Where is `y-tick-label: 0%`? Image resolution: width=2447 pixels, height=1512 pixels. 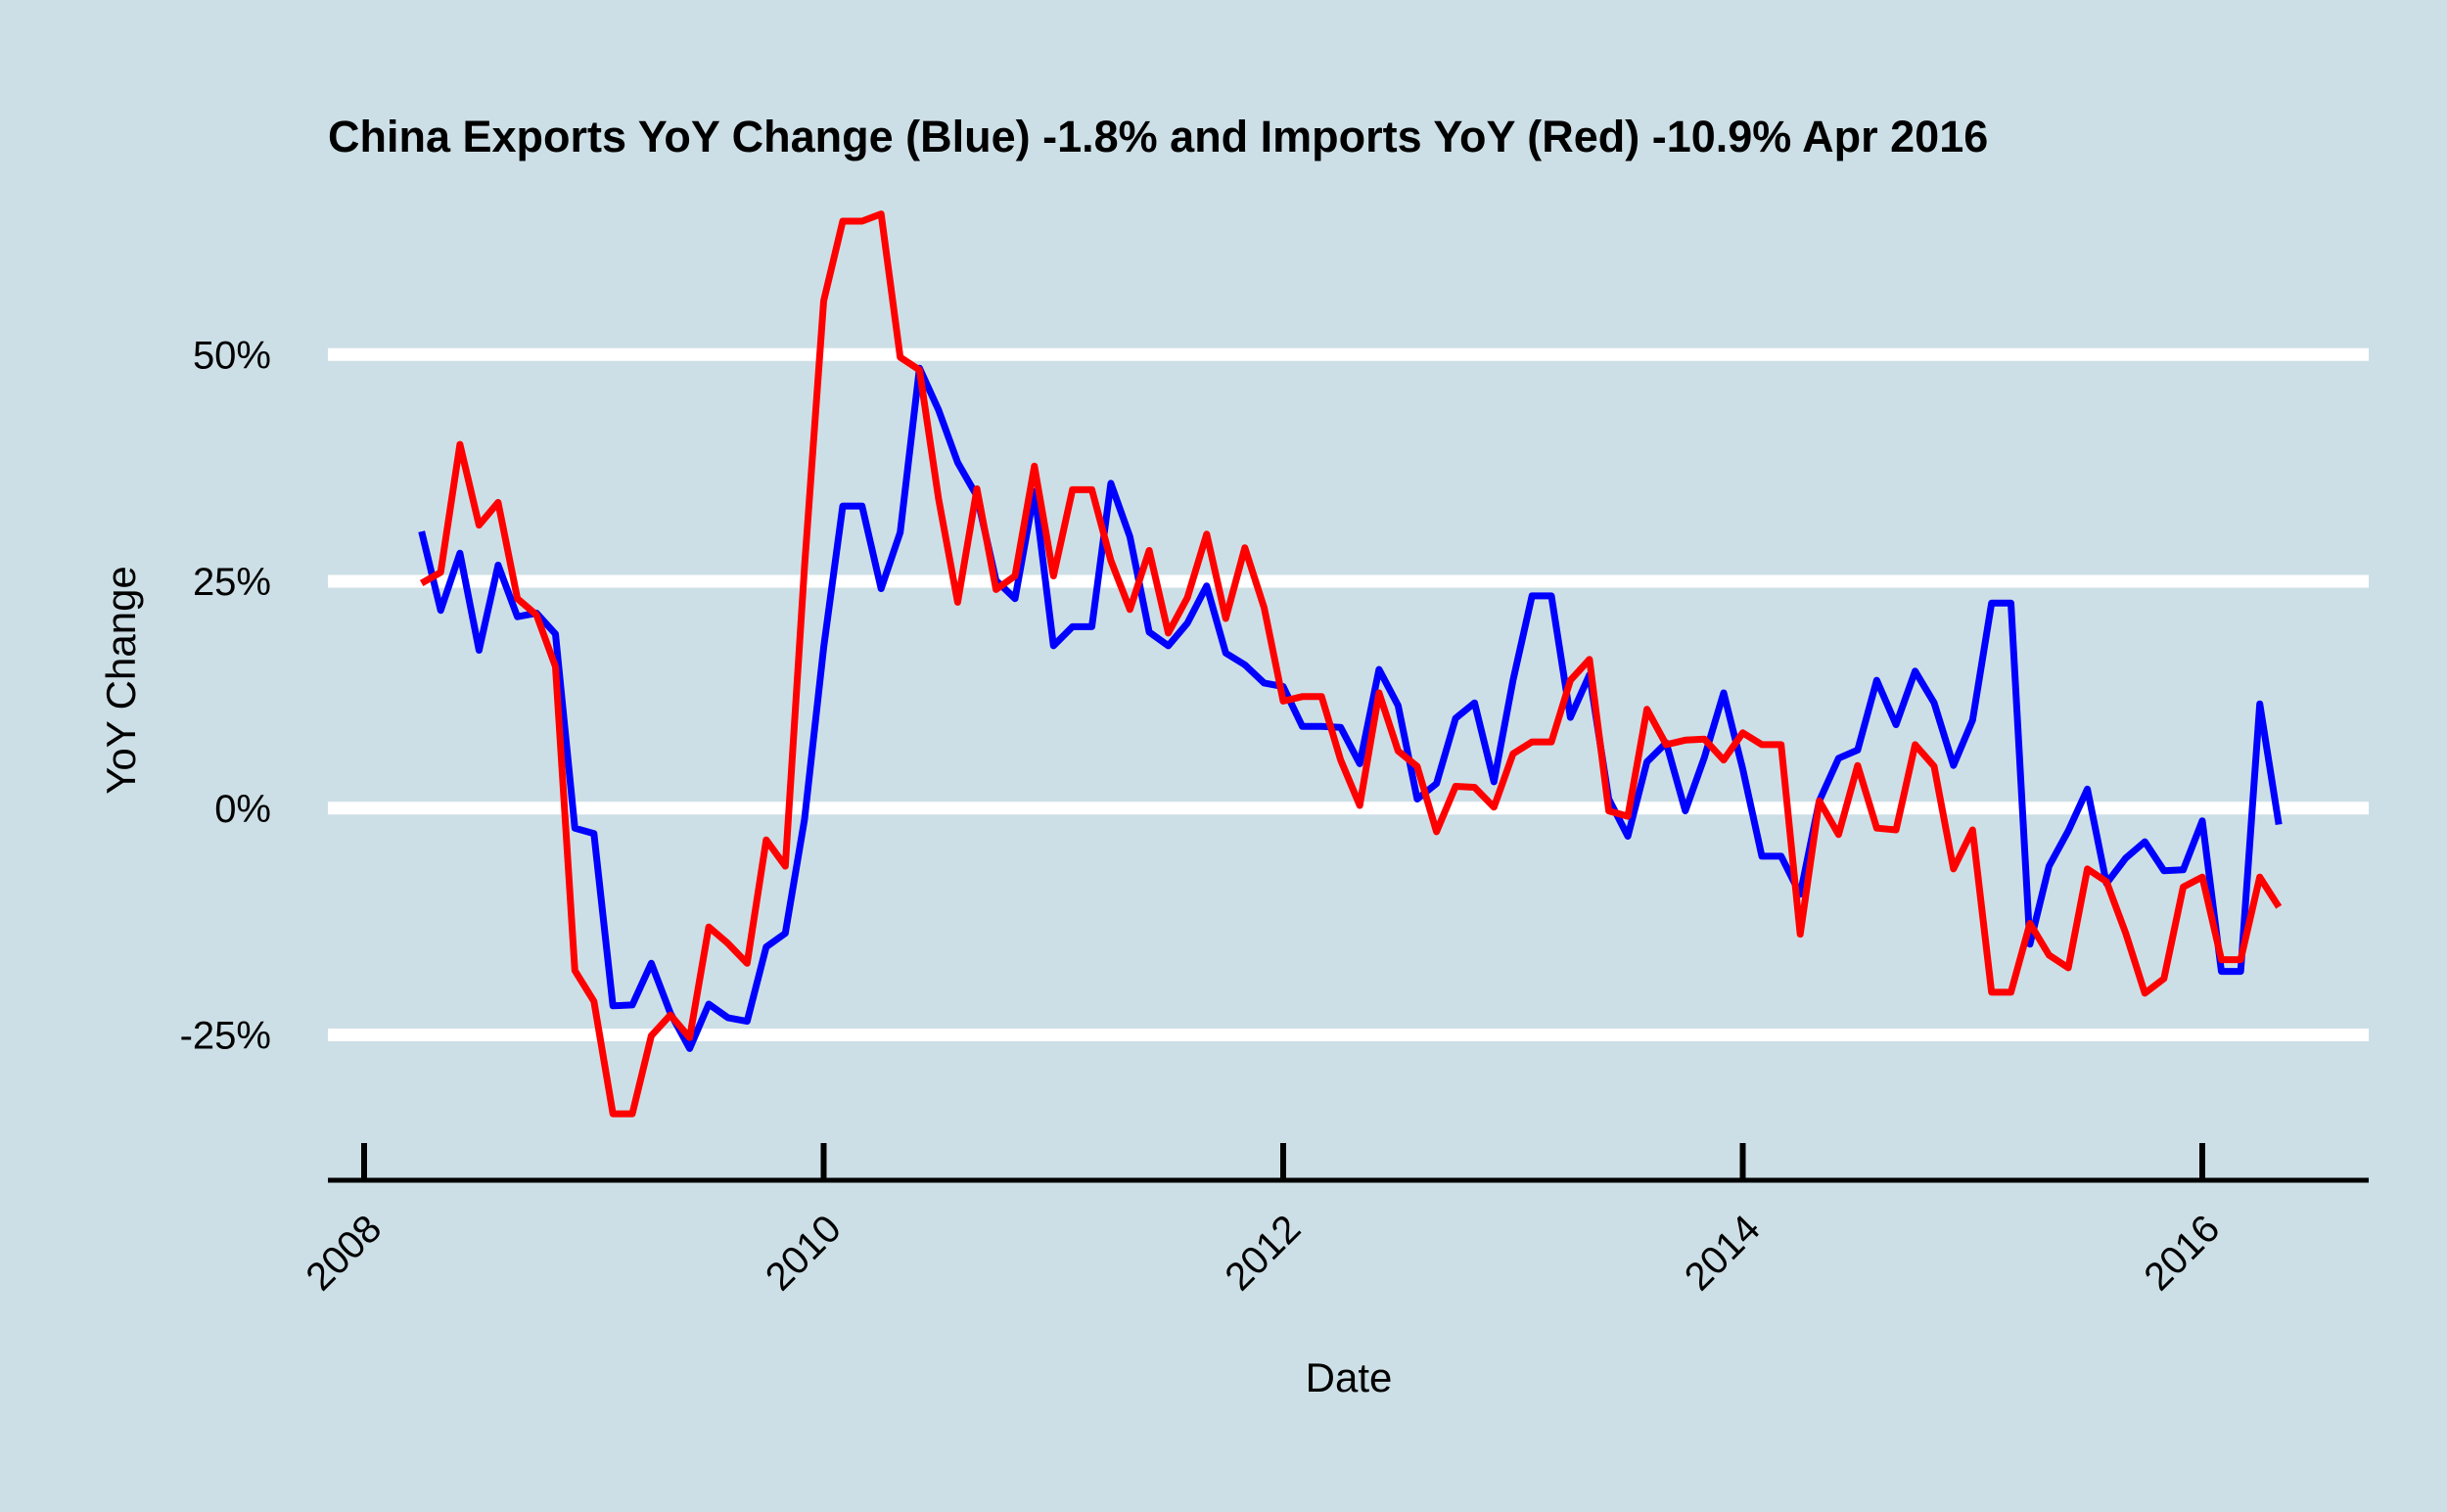
y-tick-label: 0% is located at coordinates (242, 809).